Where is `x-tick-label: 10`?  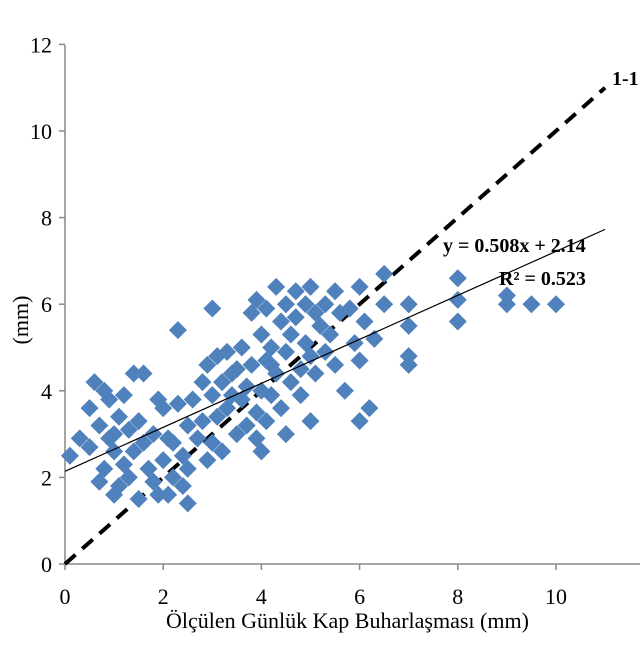
x-tick-label: 10 is located at coordinates (556, 596).